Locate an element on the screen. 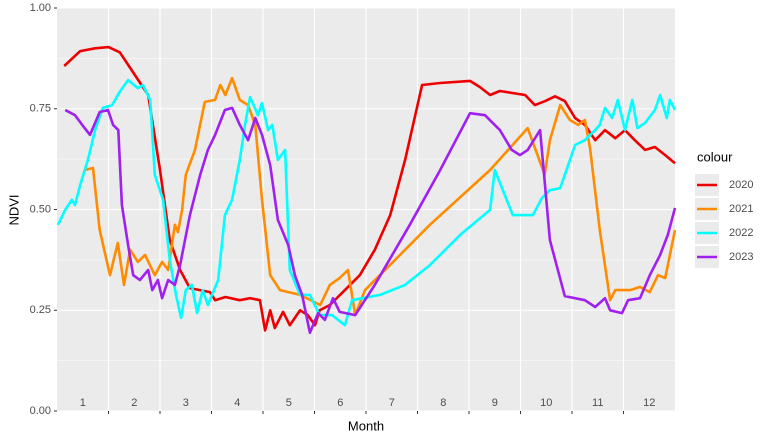  month-label: 8 is located at coordinates (443, 403).